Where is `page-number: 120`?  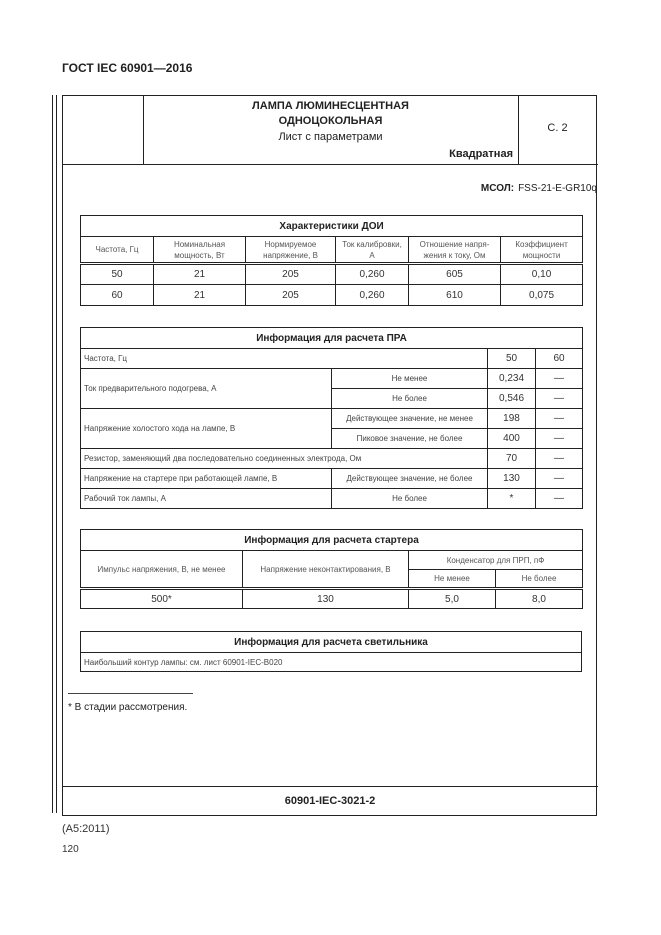
page-number: 120 is located at coordinates (70, 849).